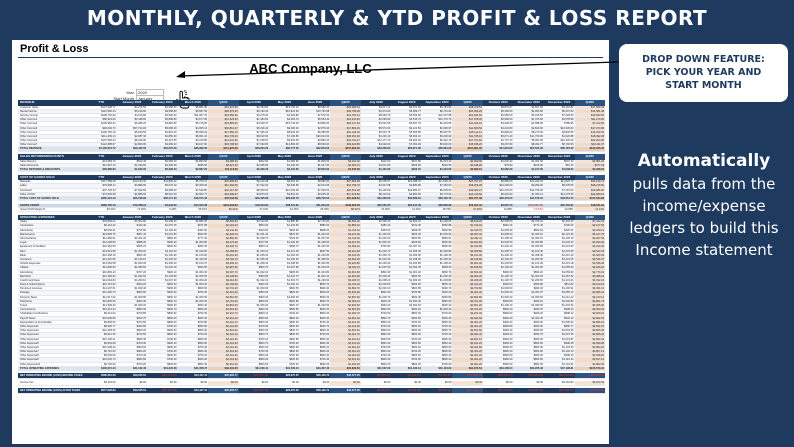  I want to click on row-value: $4,917.88, so click(384, 186).